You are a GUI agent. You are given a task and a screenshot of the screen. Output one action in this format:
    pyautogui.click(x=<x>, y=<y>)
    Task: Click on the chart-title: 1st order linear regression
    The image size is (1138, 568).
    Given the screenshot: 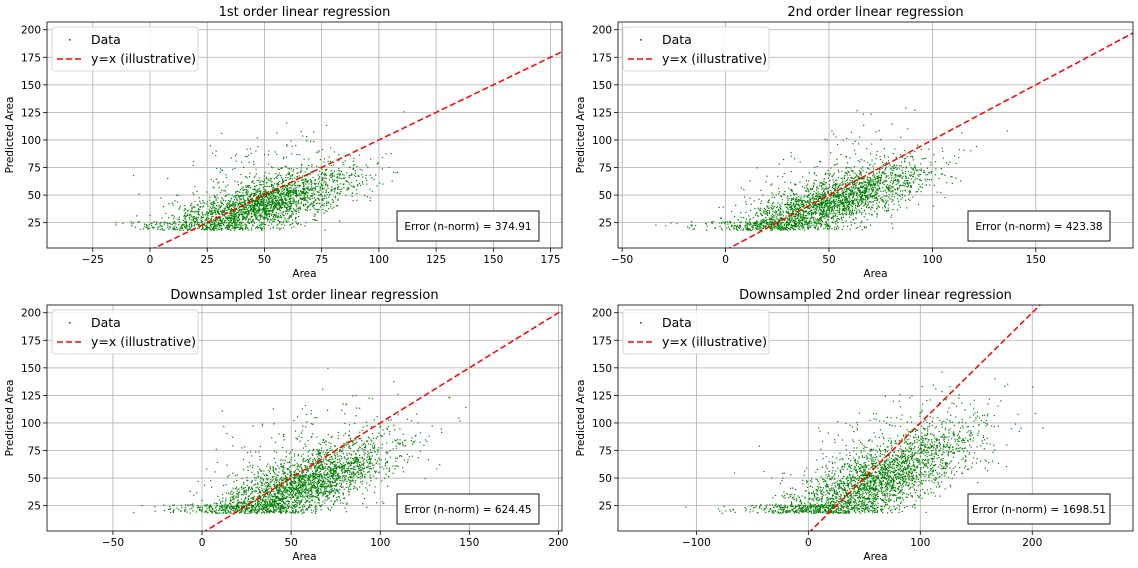 What is the action you would take?
    pyautogui.click(x=305, y=12)
    